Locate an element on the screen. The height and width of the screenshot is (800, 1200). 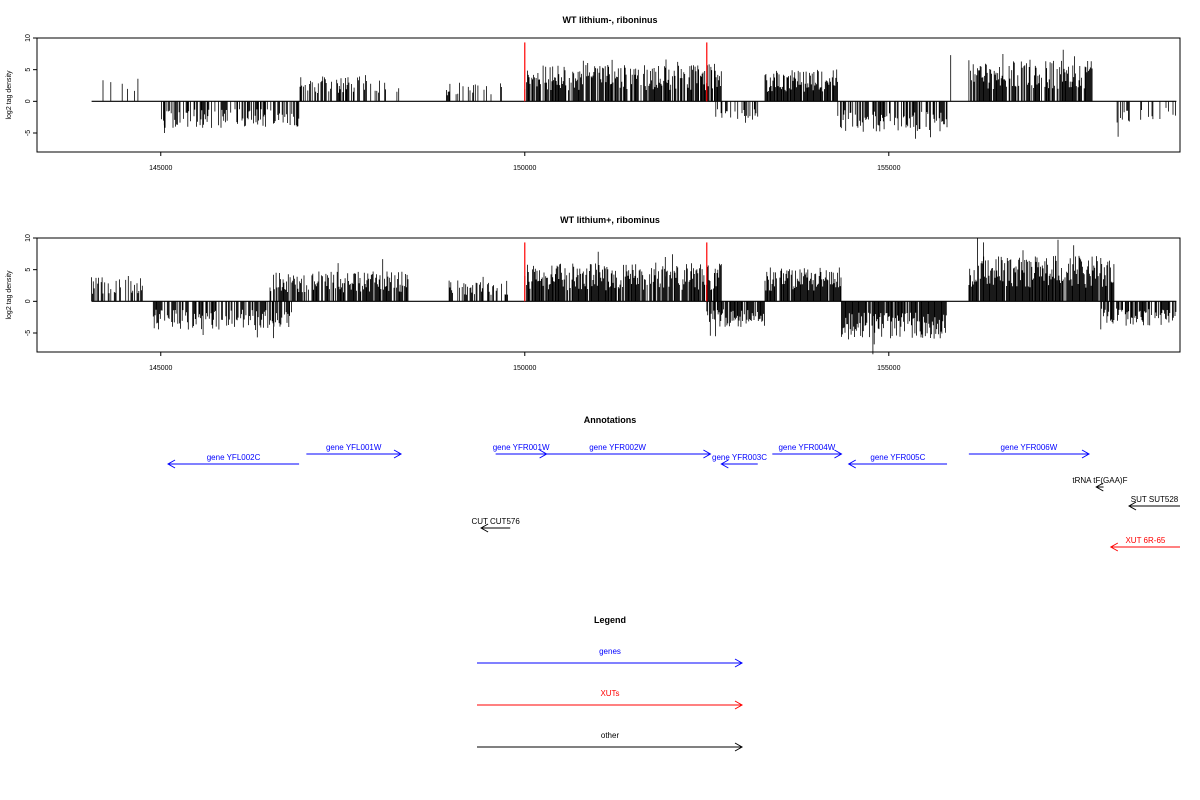
track-1-bars is located at coordinates (634, 90).